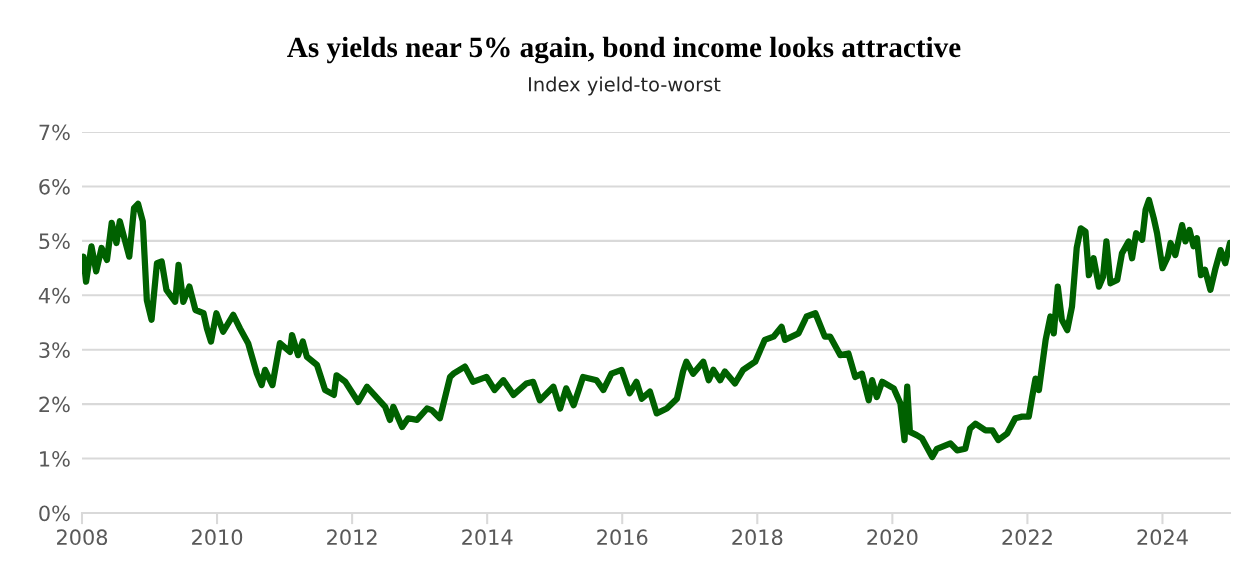 The height and width of the screenshot is (567, 1248). I want to click on y-tick-label: 3%, so click(54, 350).